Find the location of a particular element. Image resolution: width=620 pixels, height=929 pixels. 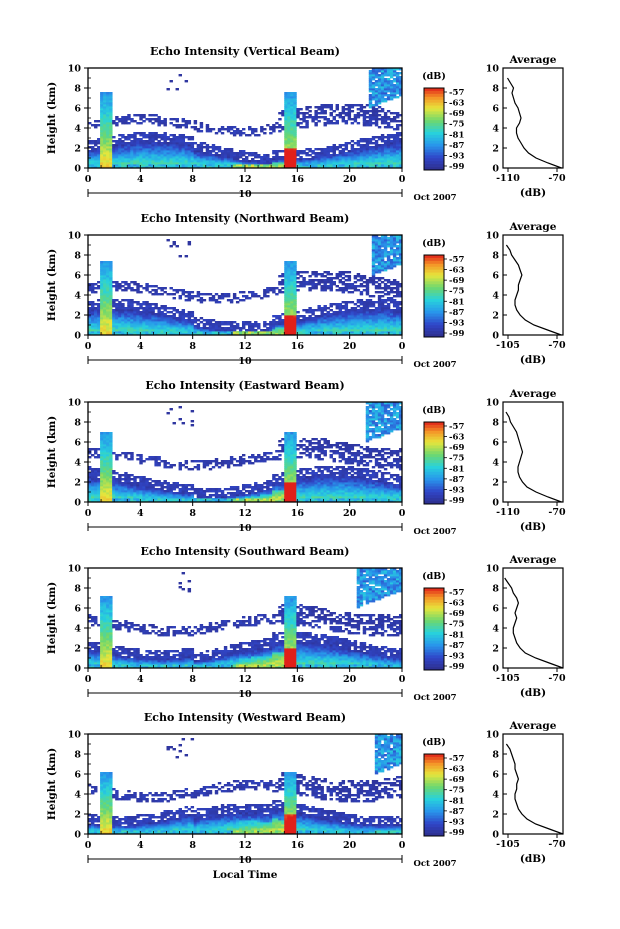

colorbar-band is located at coordinates (434, 318).